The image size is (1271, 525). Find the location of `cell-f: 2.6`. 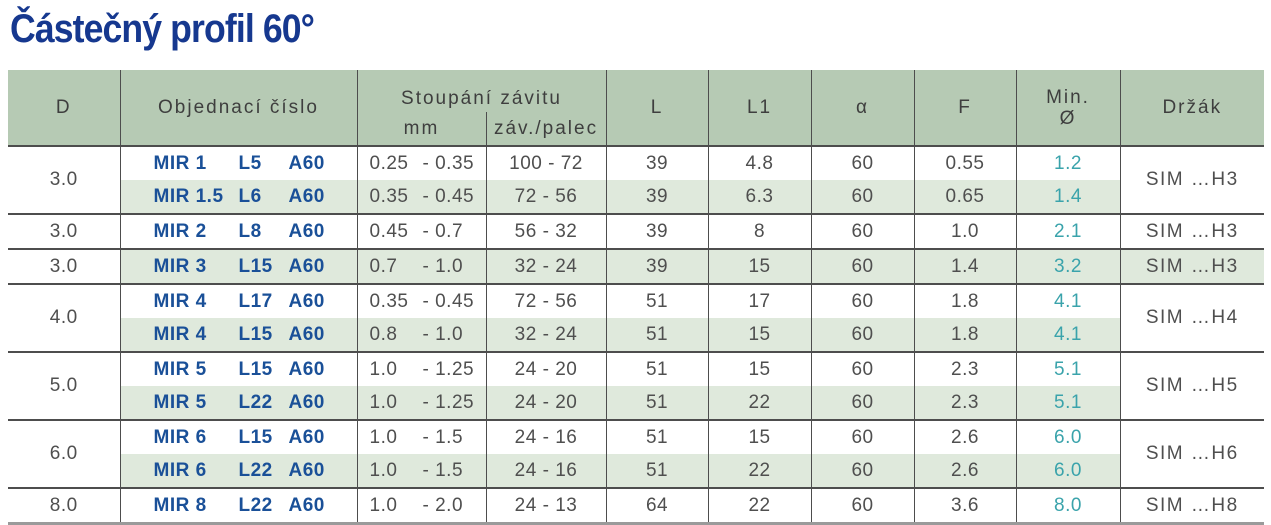

cell-f: 2.6 is located at coordinates (965, 471).